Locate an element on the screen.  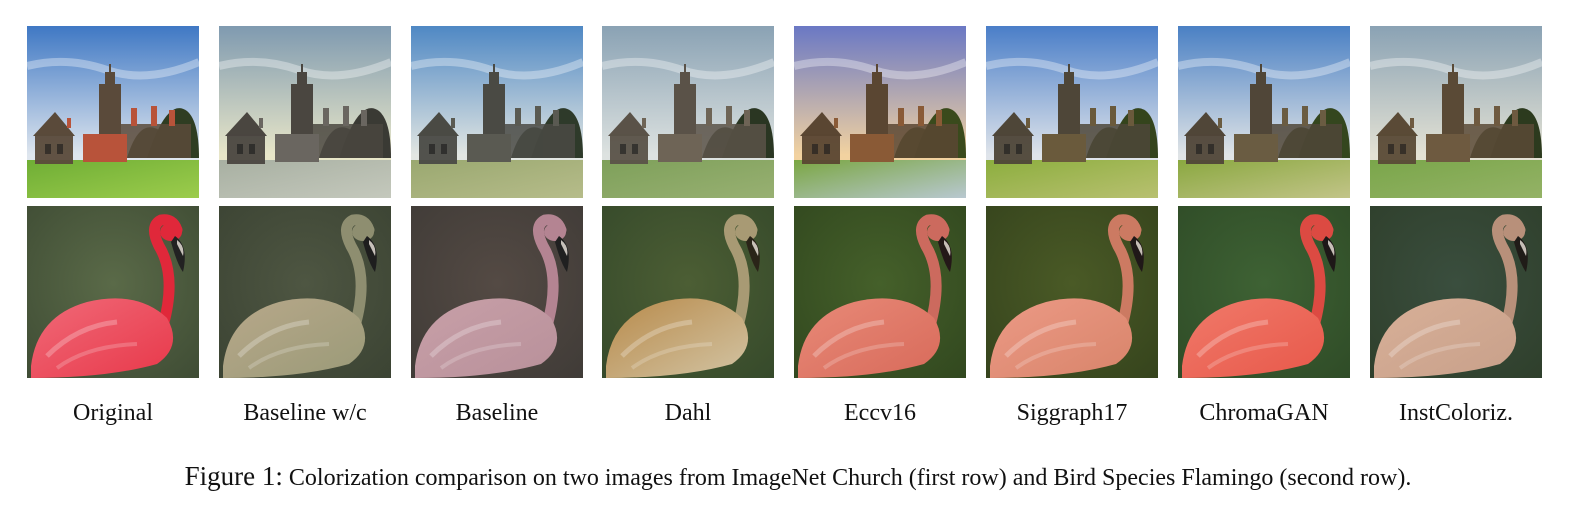
method-label: ChromaGAN is located at coordinates (1264, 413).